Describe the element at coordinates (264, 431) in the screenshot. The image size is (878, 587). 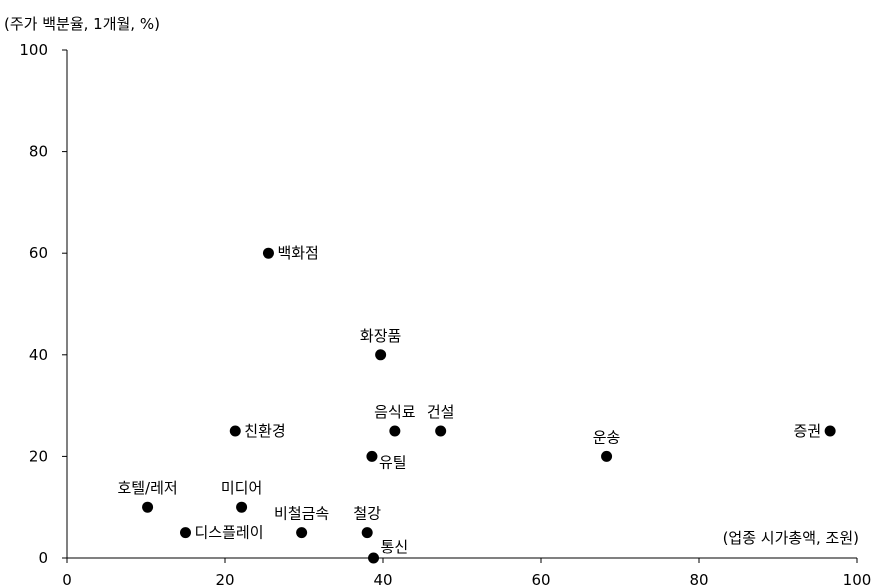
I see `data-point-label: 친환경` at that location.